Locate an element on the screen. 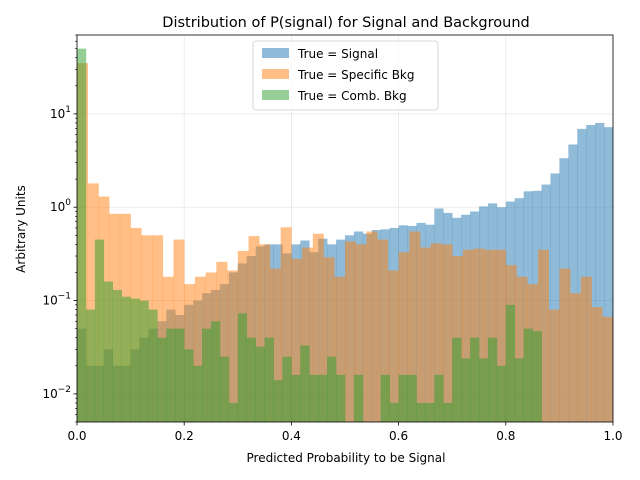 This screenshot has height=480, width=640. legend-label: True = Specific Bkg is located at coordinates (356, 75).